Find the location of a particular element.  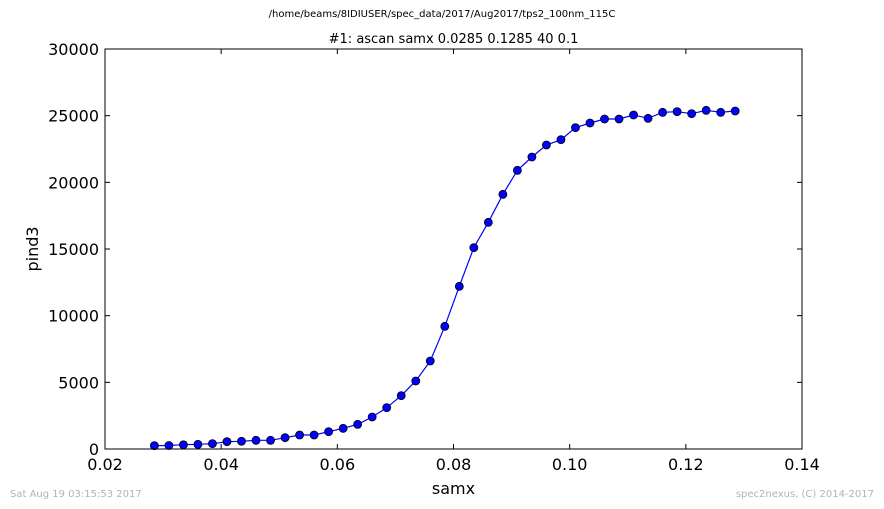

x-tick-label: 0.12 is located at coordinates (686, 464).